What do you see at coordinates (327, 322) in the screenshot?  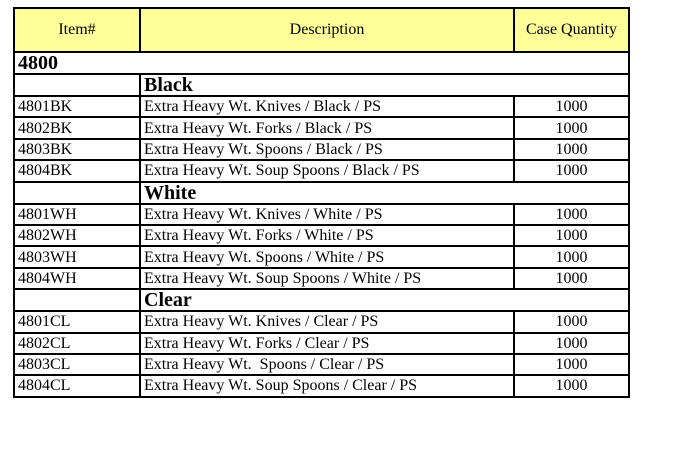 I see `description-cell: Extra Heavy Wt. Knives / Clear / PS` at bounding box center [327, 322].